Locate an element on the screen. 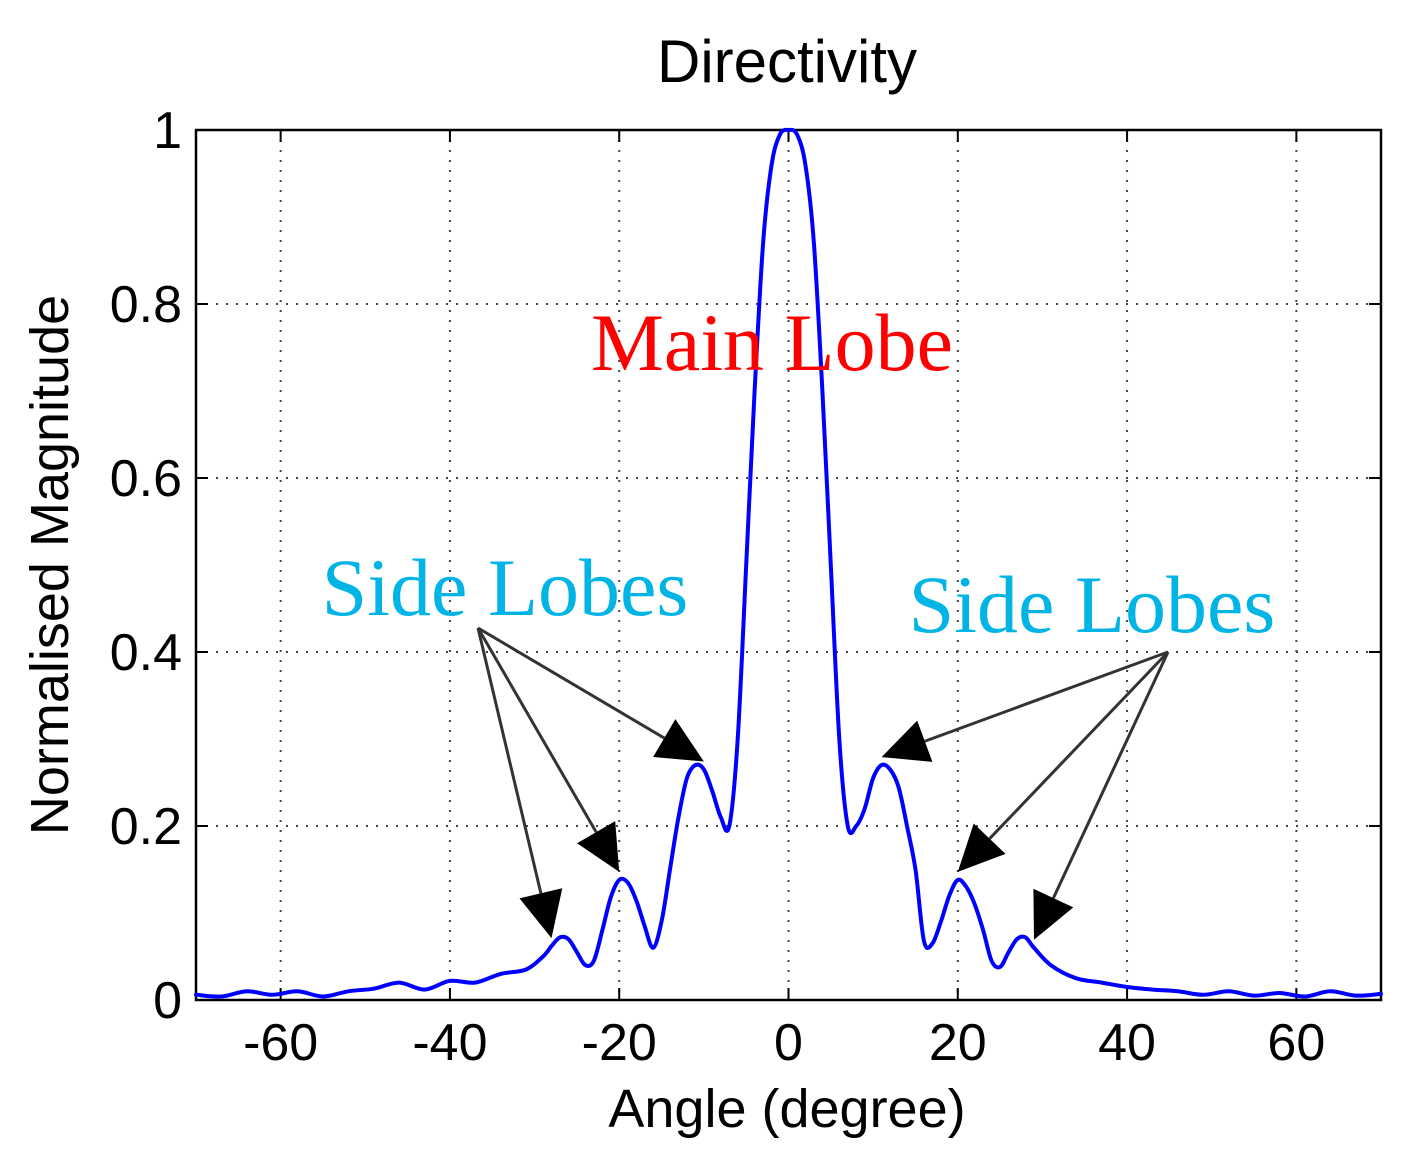  y-axis-title: Normalised Magnitude is located at coordinates (50, 565).